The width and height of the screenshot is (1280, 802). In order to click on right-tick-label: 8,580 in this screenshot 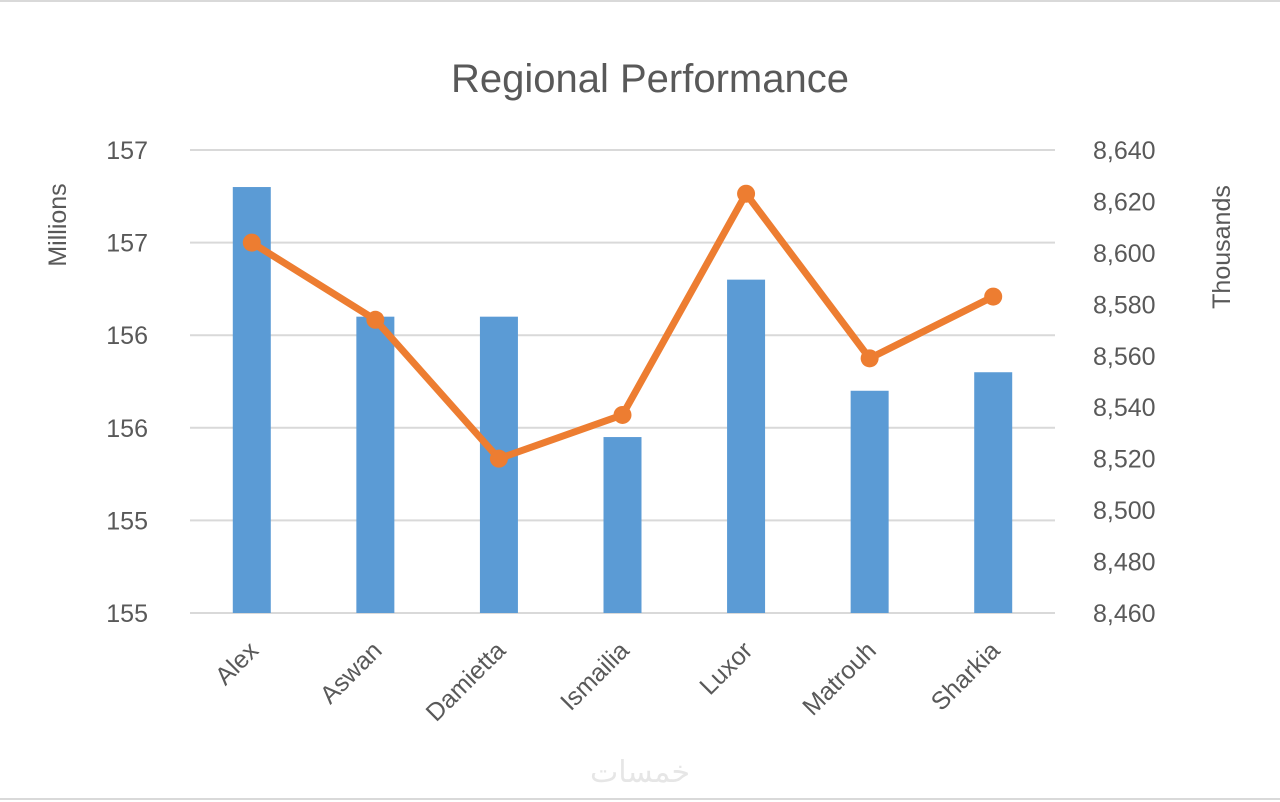, I will do `click(1124, 305)`.